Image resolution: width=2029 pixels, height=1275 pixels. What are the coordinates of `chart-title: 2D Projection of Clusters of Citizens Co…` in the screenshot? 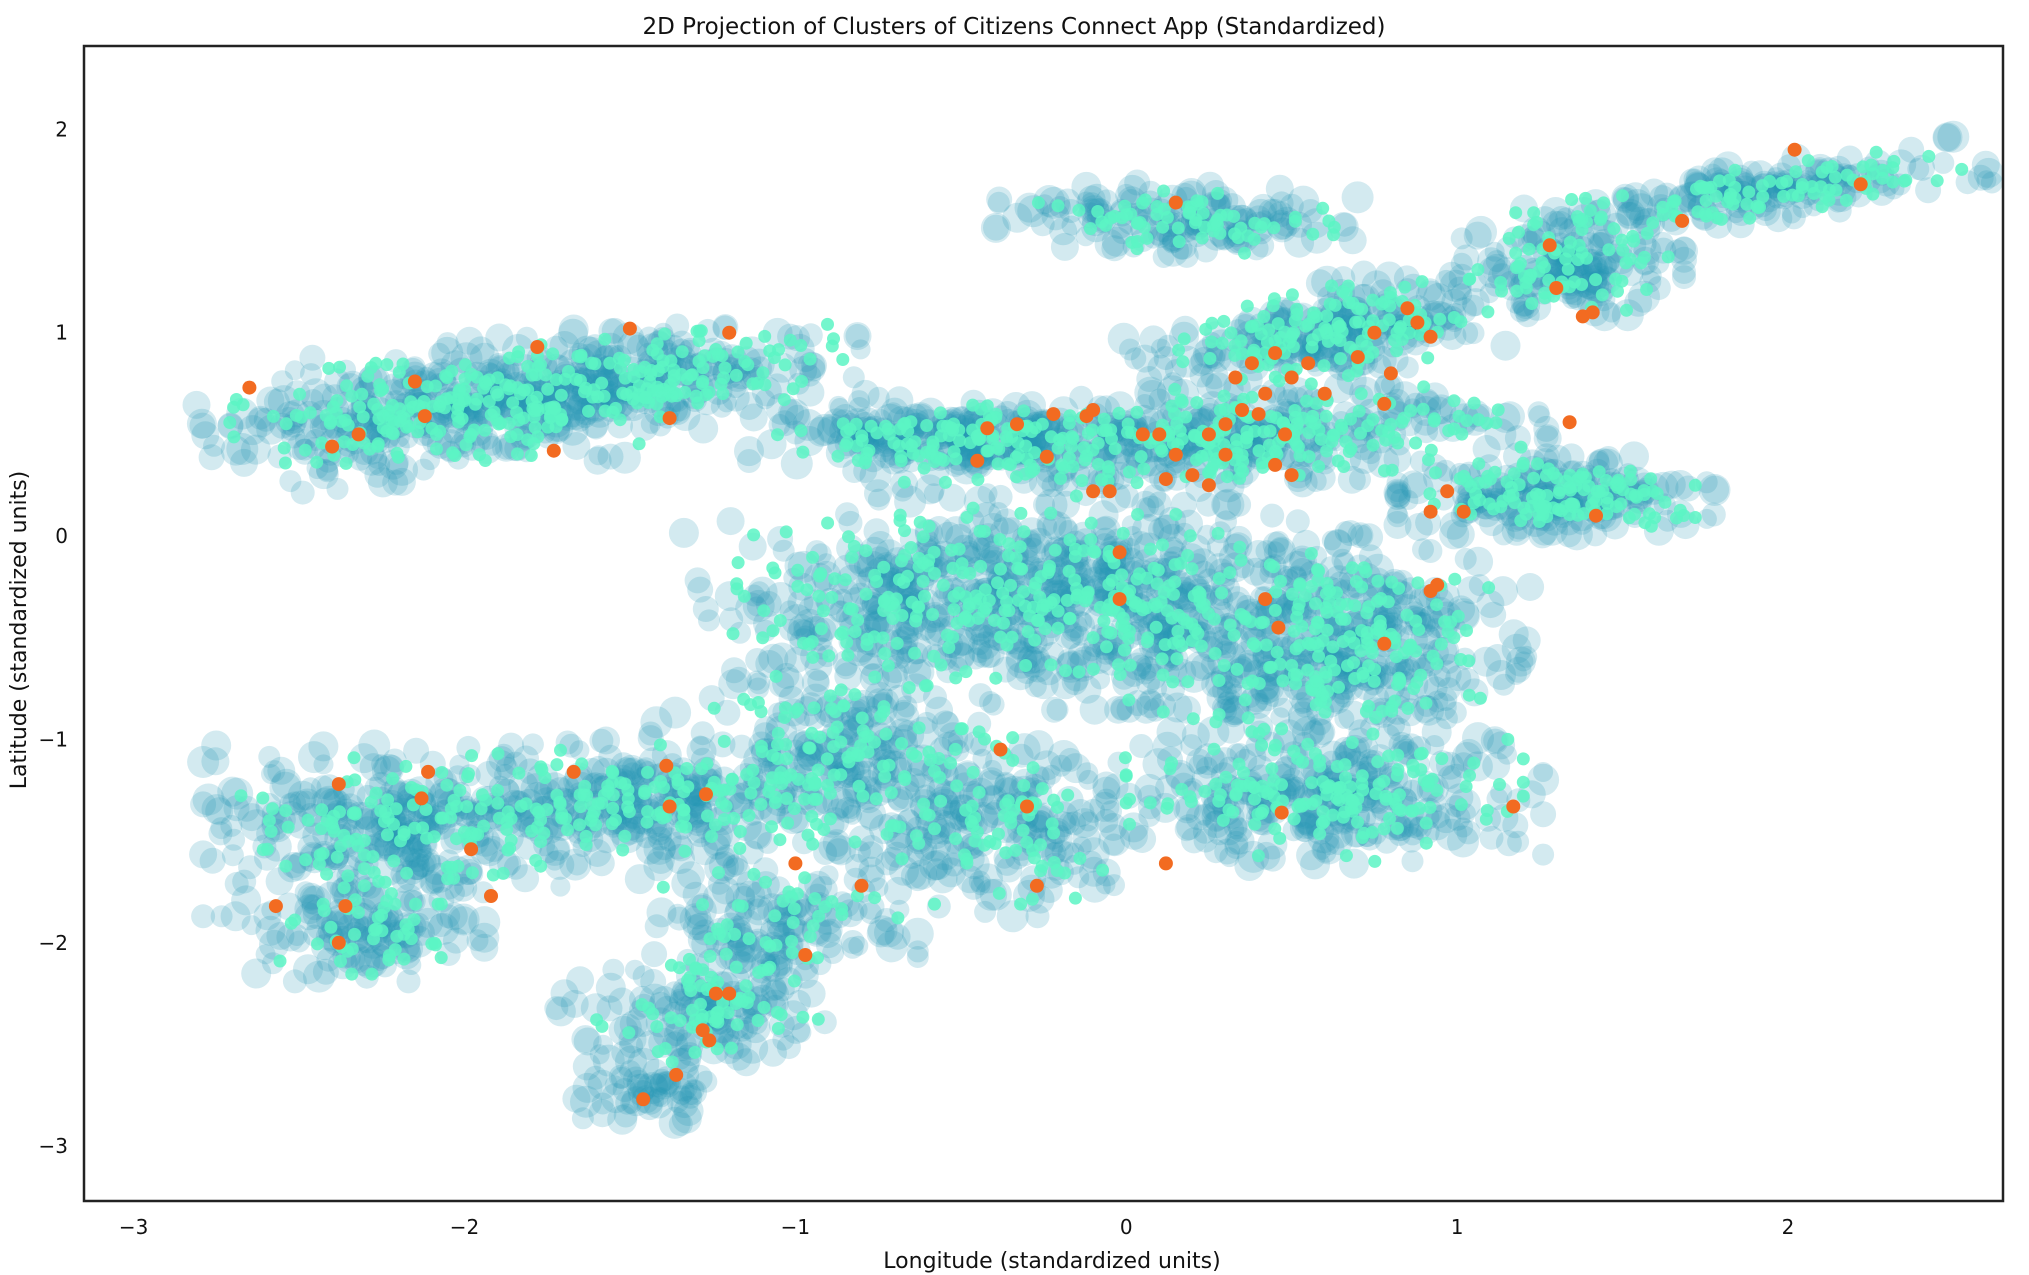 It's located at (1014, 27).